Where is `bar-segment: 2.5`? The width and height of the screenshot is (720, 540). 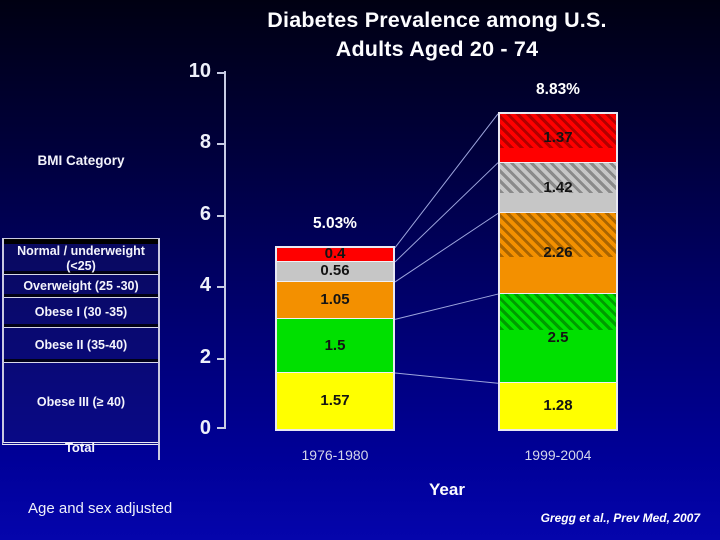
bar-segment: 2.5 is located at coordinates (558, 339).